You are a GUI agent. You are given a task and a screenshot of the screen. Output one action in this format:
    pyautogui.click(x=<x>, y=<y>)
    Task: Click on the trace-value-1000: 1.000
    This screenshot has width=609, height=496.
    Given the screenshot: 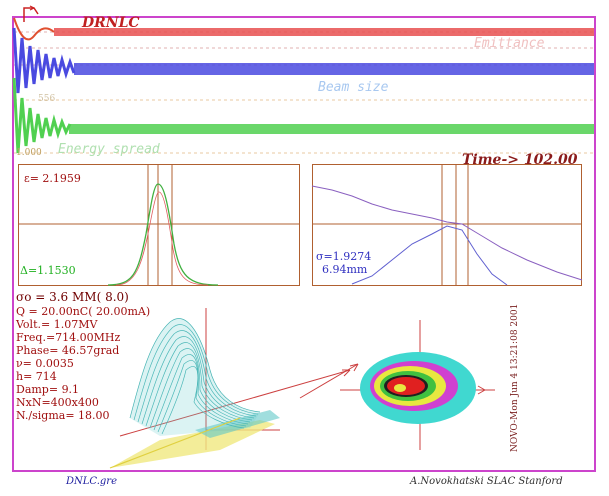 What is the action you would take?
    pyautogui.click(x=29, y=153)
    